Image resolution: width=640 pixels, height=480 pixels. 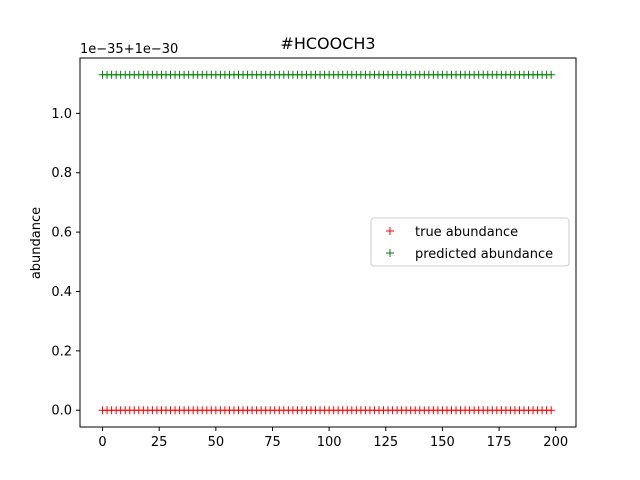 I want to click on y-axis-label: abundance, so click(x=36, y=243).